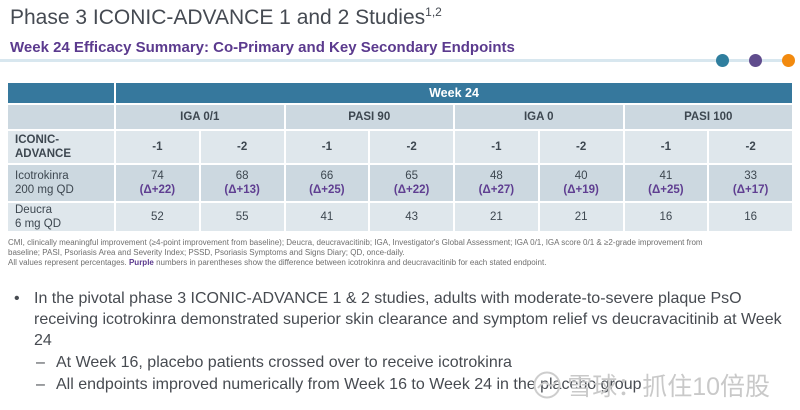 The image size is (800, 410). I want to click on drug-name: Deucra, so click(34, 210).